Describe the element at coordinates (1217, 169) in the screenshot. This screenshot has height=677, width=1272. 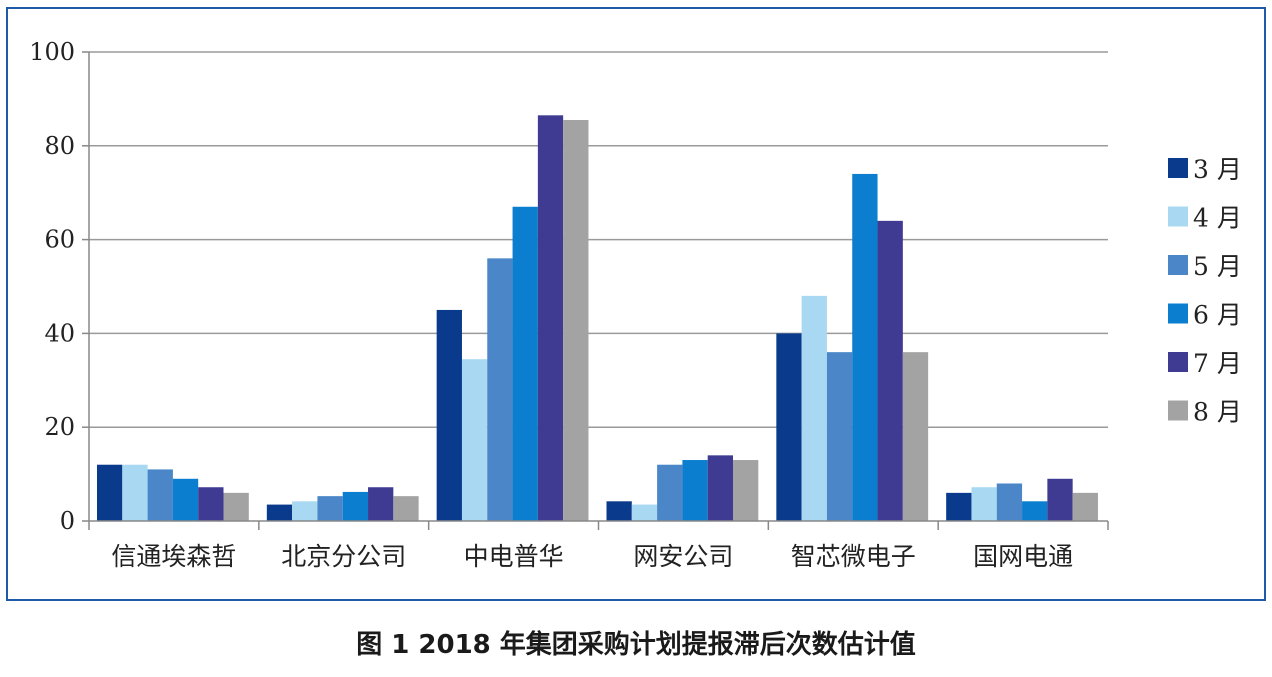
I see `legend-label: 3 月` at that location.